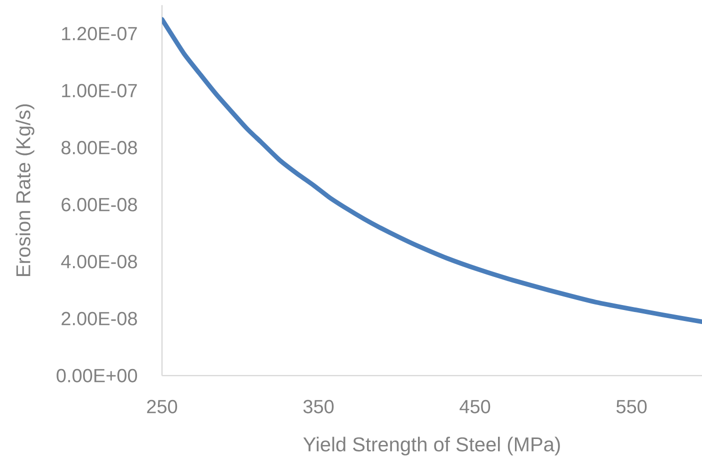  I want to click on x-tick-label: 250, so click(162, 407).